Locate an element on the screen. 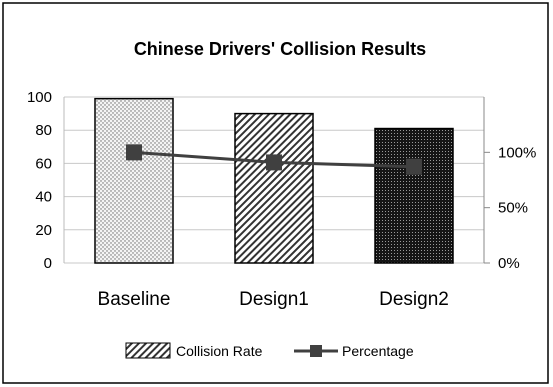 This screenshot has height=387, width=553. category-label: Design2 is located at coordinates (414, 299).